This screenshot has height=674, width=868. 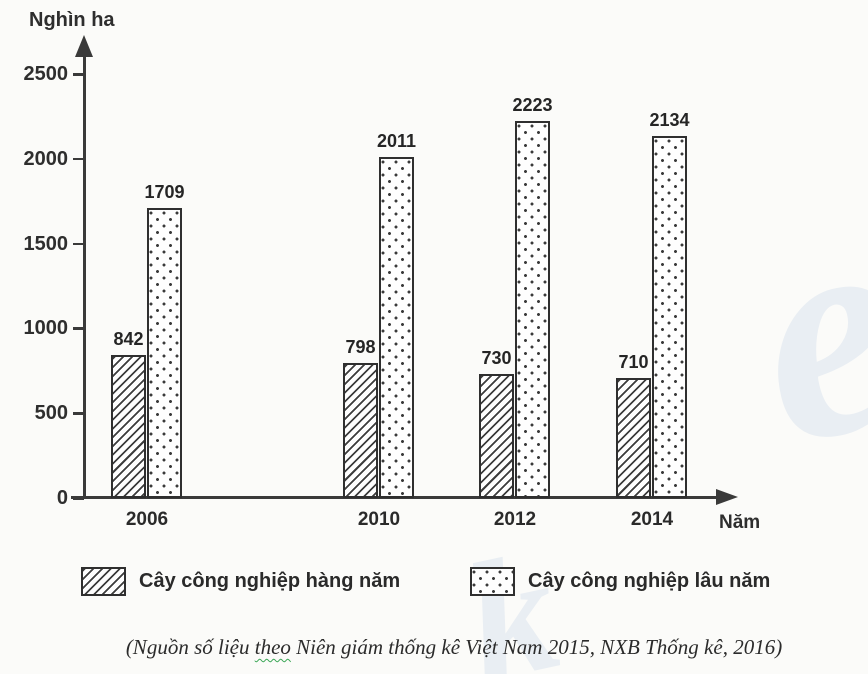 What do you see at coordinates (128, 339) in the screenshot?
I see `bar-value-label: 842` at bounding box center [128, 339].